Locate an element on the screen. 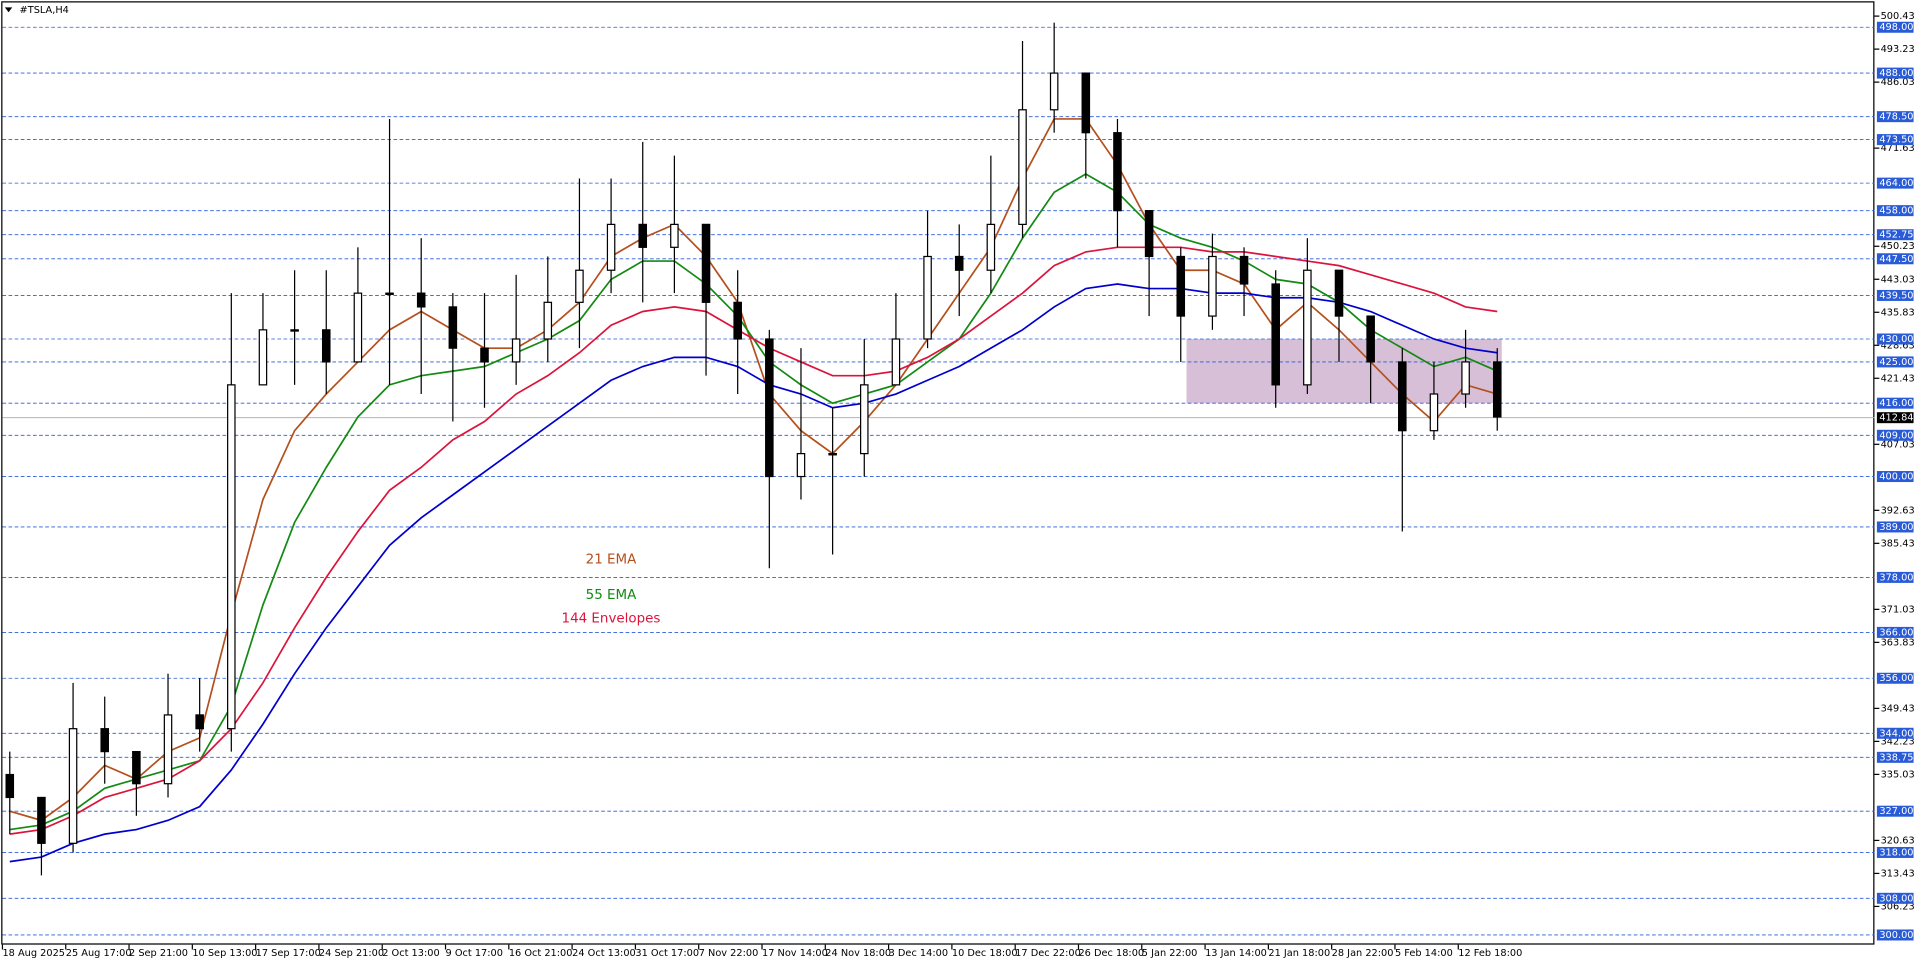 The width and height of the screenshot is (1916, 963). x-tick-label: 12 Feb 18:00 is located at coordinates (1490, 953).